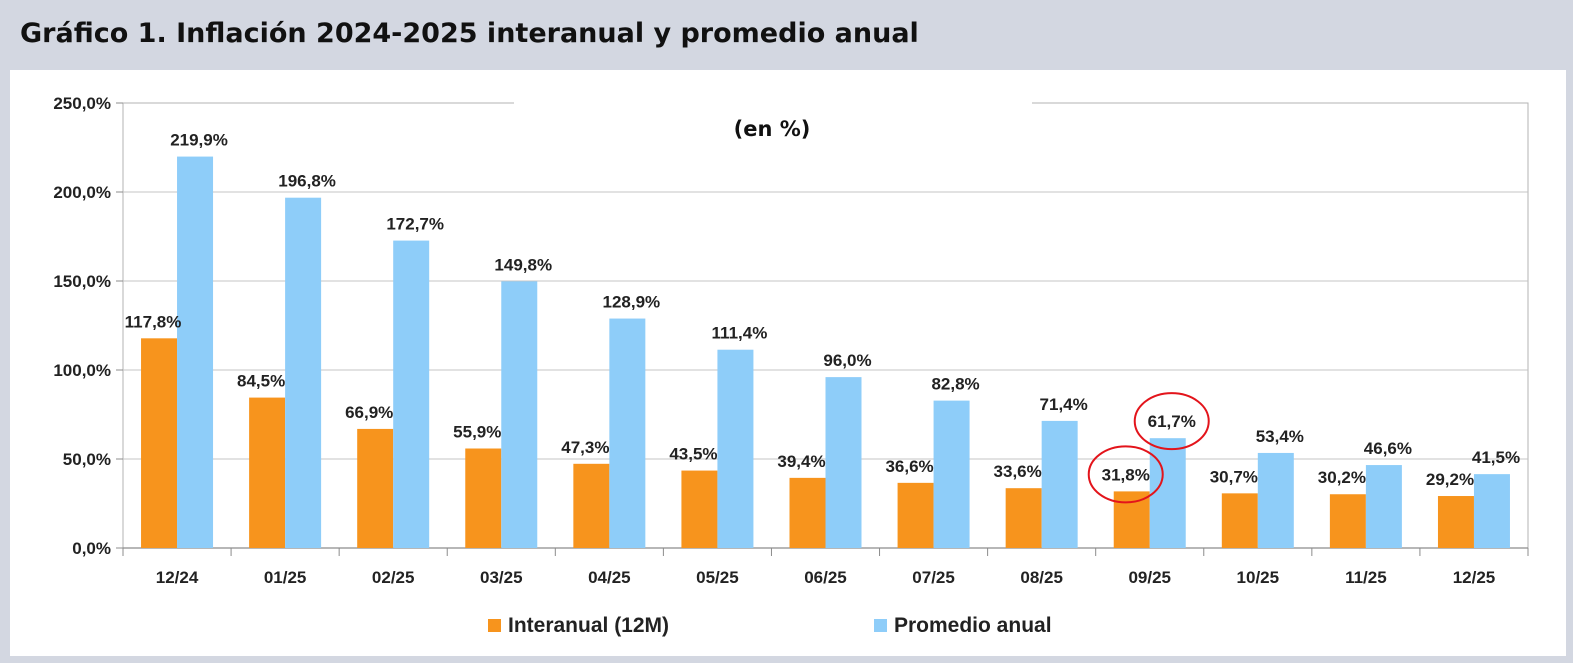 The width and height of the screenshot is (1573, 663). Describe the element at coordinates (153, 321) in the screenshot. I see `data-label-interanual: 117,8%` at that location.